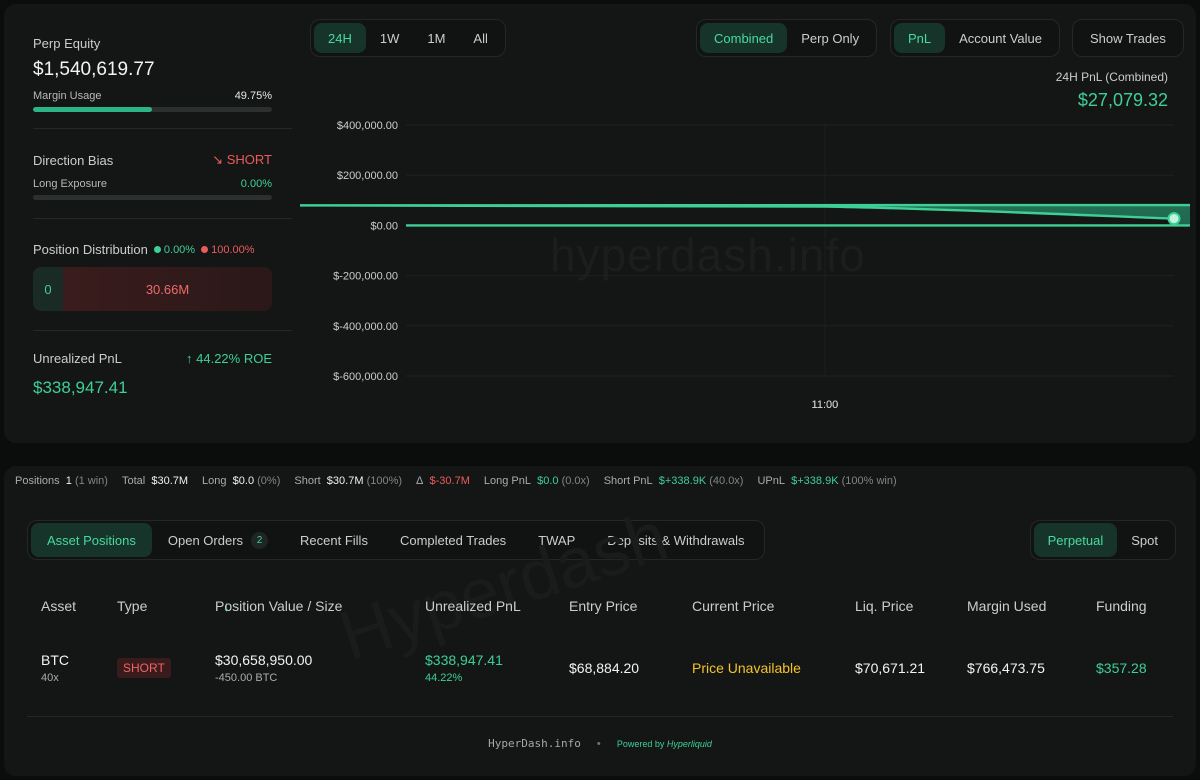 This screenshot has width=1200, height=780. What do you see at coordinates (1144, 540) in the screenshot?
I see `market-spot: Spot` at bounding box center [1144, 540].